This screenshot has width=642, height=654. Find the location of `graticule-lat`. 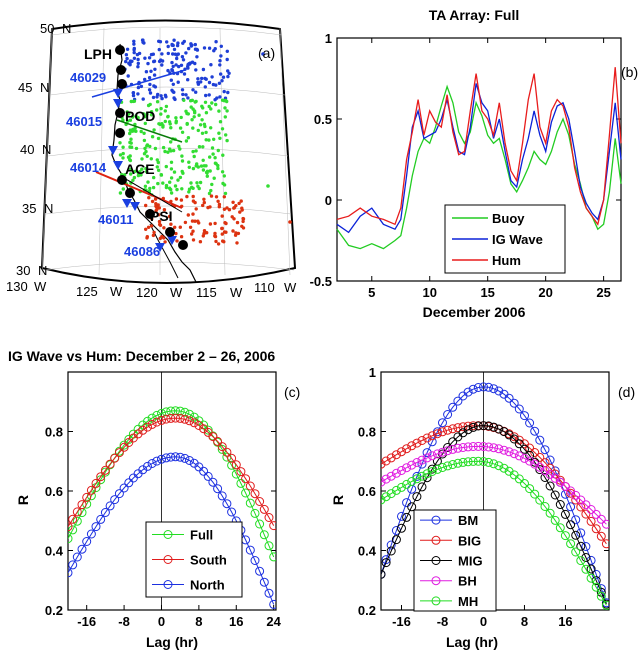

graticule-lat is located at coordinates (168, 152).